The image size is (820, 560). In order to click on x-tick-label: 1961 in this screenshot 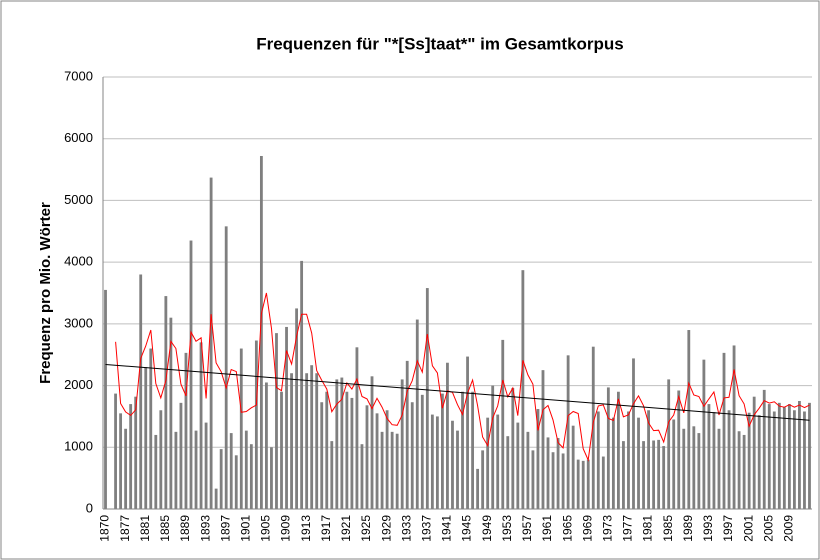, I will do `click(547, 528)`.